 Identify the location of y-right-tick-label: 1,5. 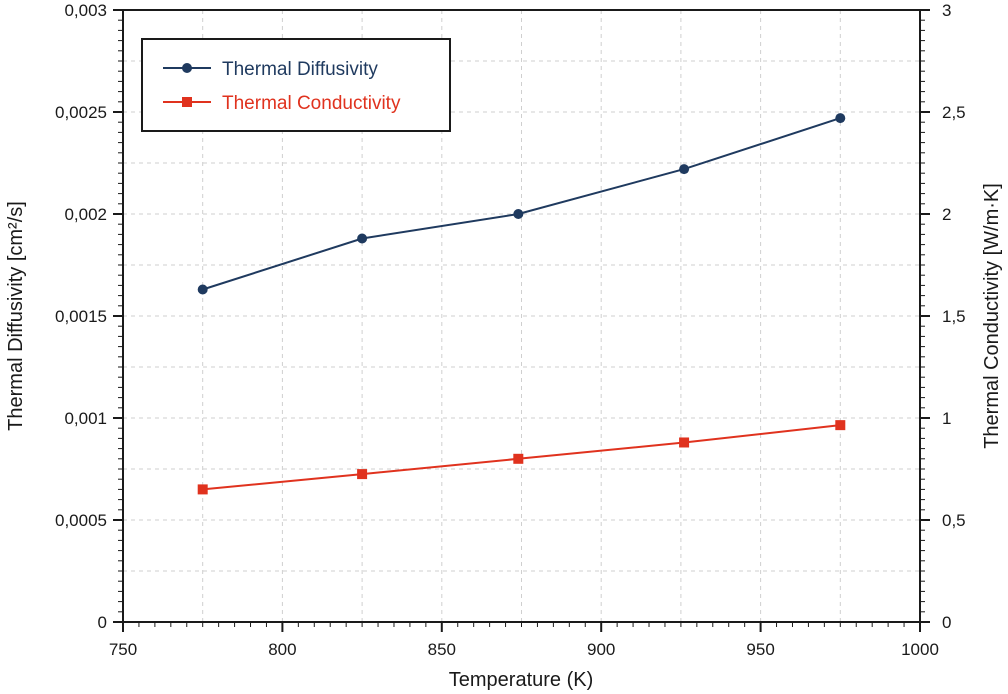
(954, 316).